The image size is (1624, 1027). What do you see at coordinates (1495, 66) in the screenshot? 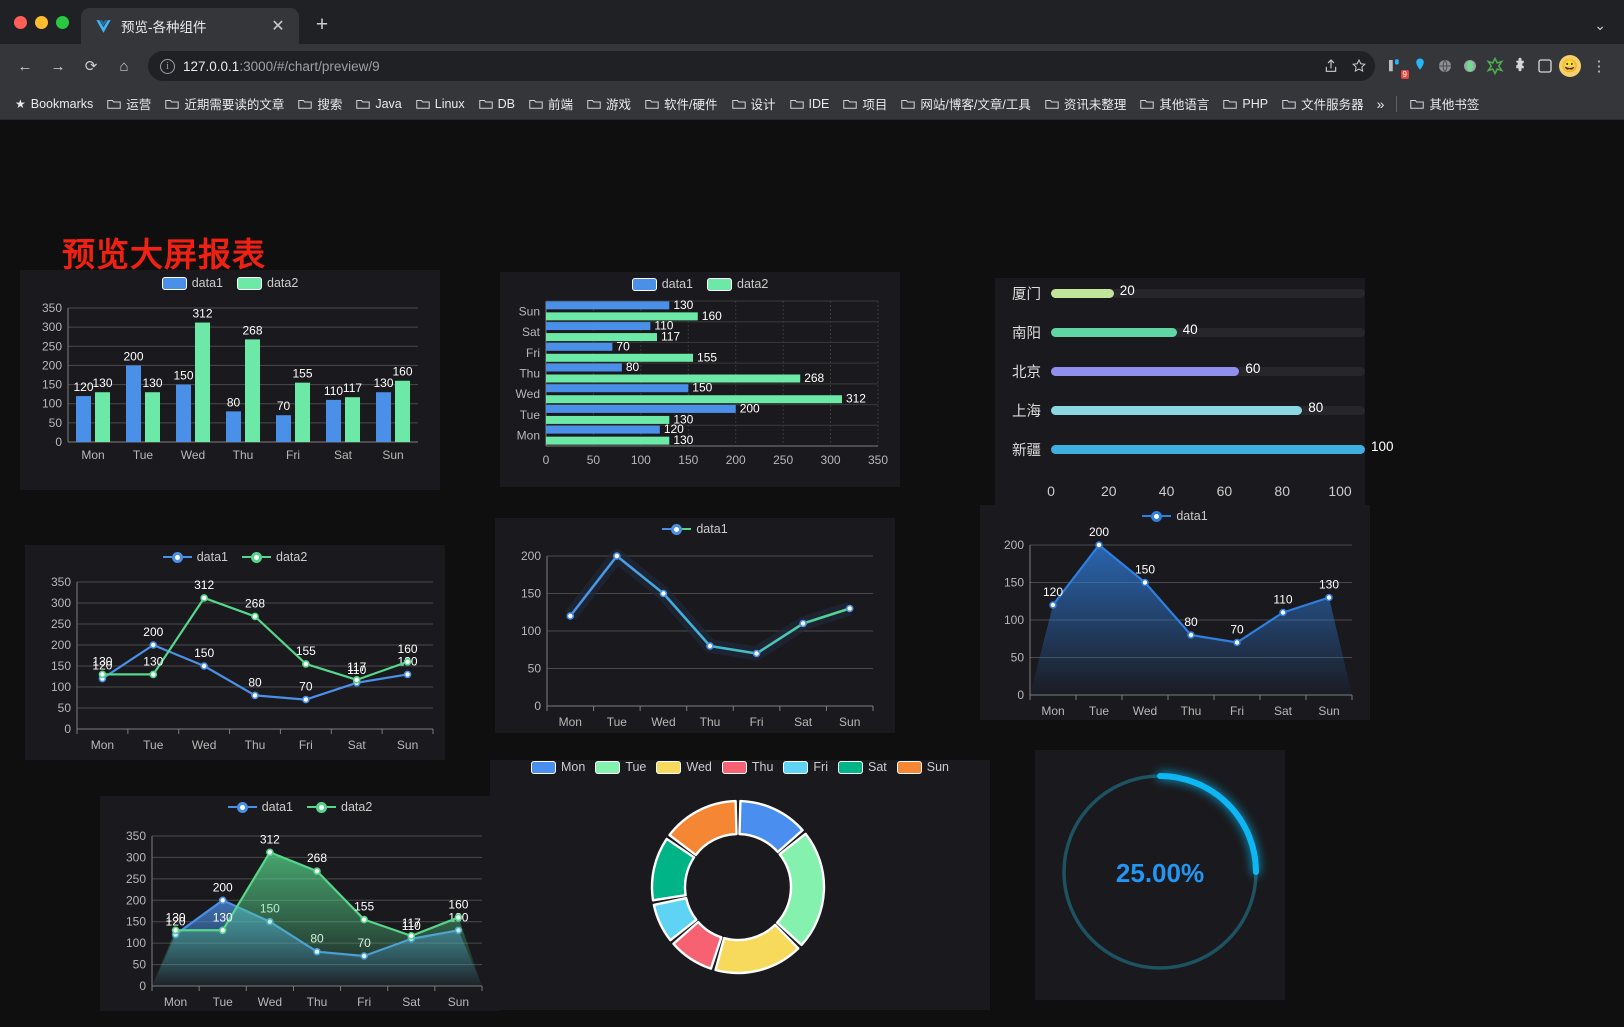
I see `vue-devtools-extension-icon` at bounding box center [1495, 66].